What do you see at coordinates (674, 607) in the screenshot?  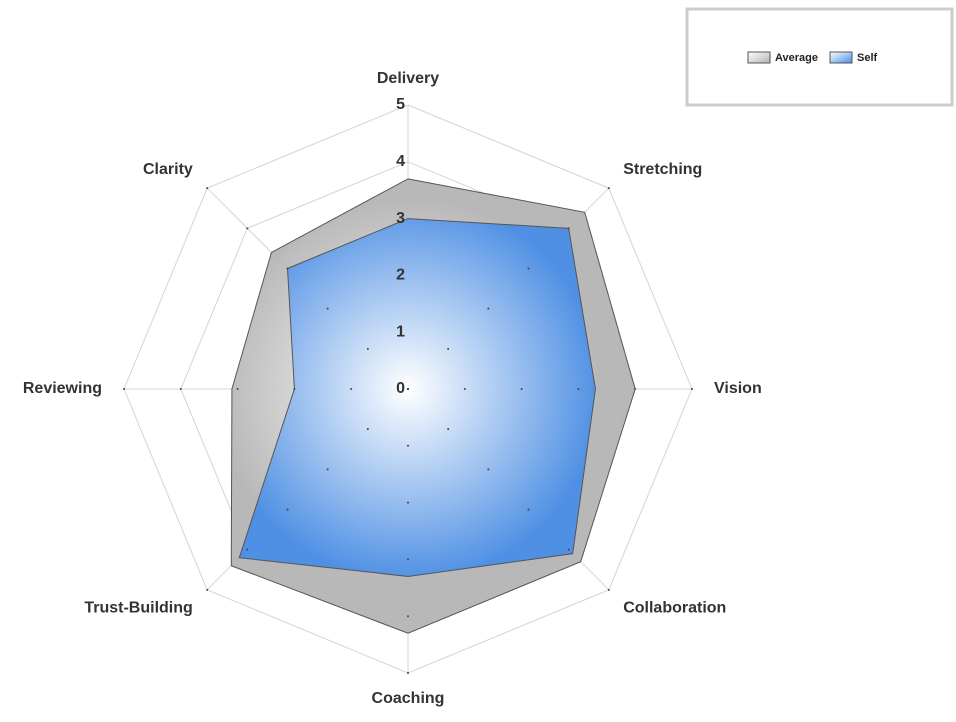 I see `category-label: Collaboration` at bounding box center [674, 607].